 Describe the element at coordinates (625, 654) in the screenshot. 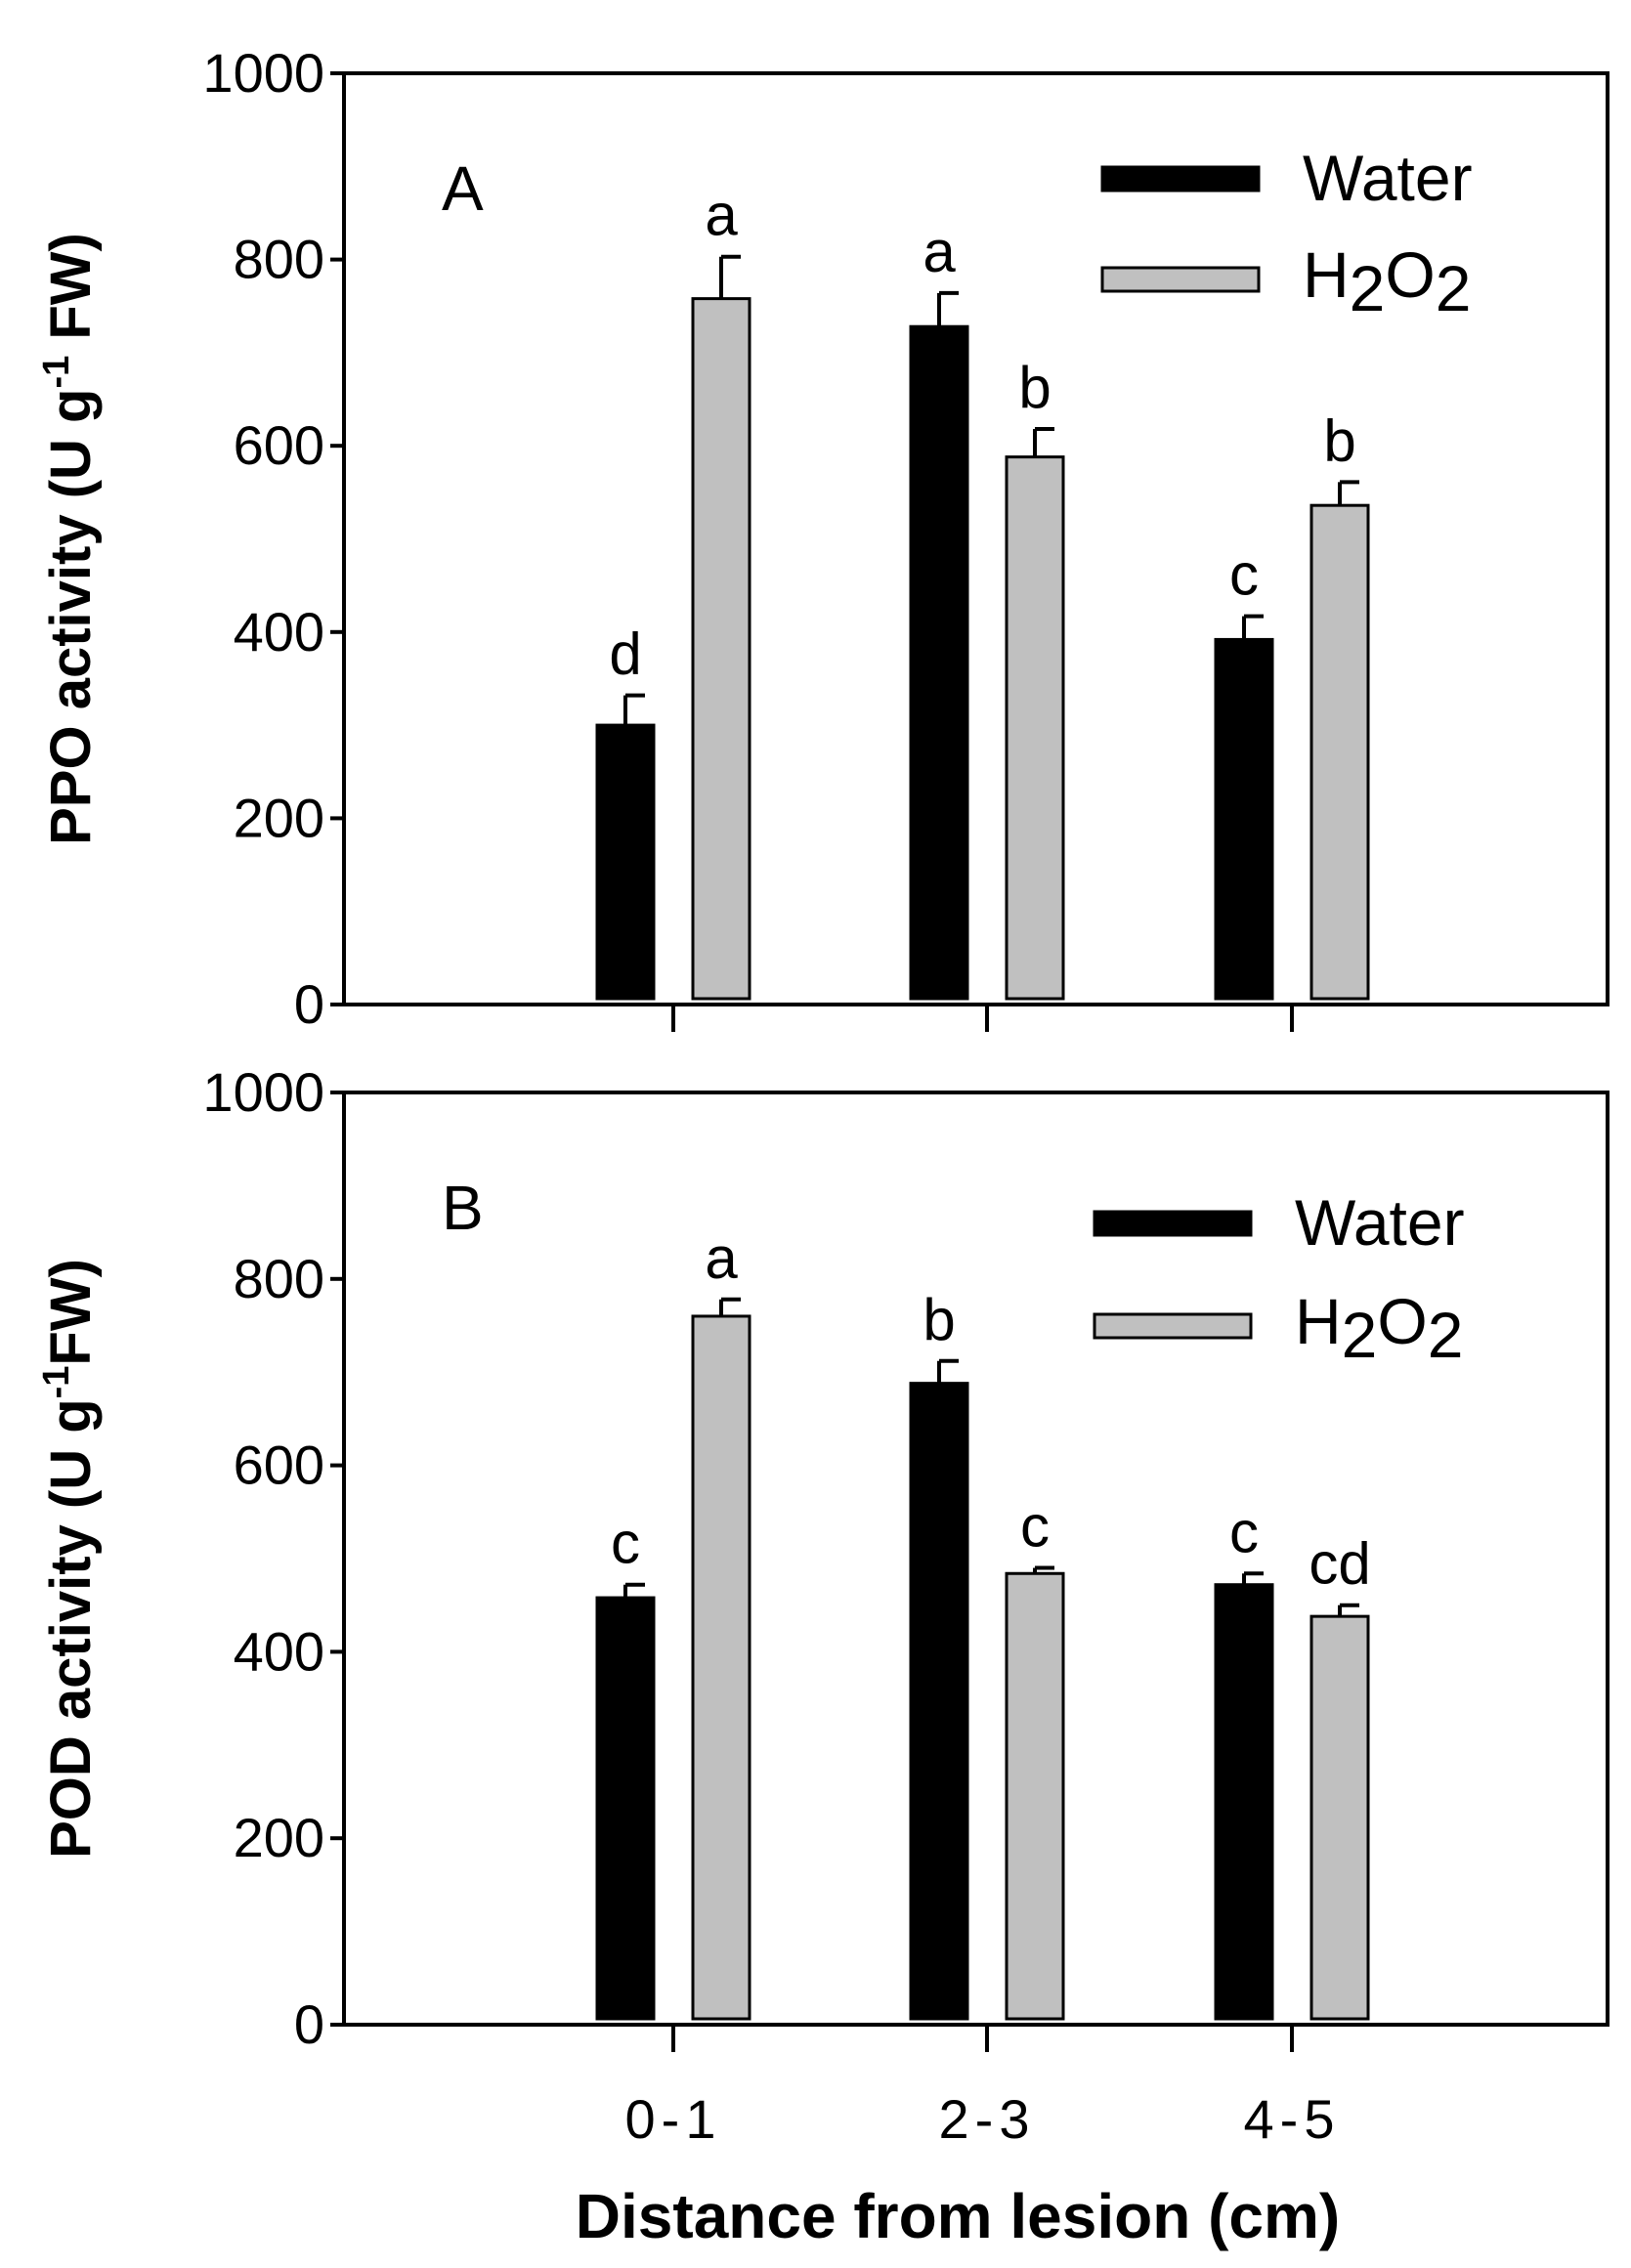

I see `significance-letter: d` at that location.